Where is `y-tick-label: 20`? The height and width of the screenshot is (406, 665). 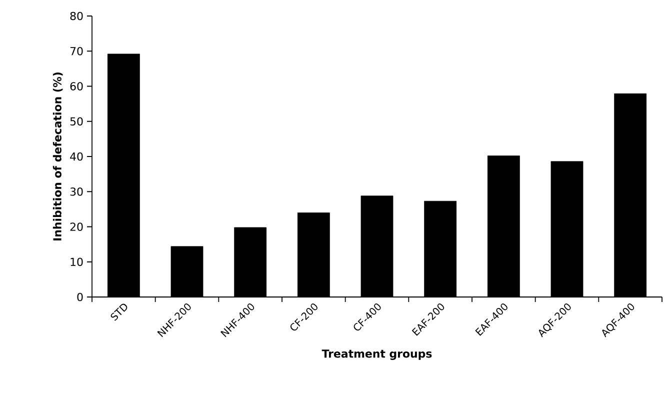 y-tick-label: 20 is located at coordinates (76, 226).